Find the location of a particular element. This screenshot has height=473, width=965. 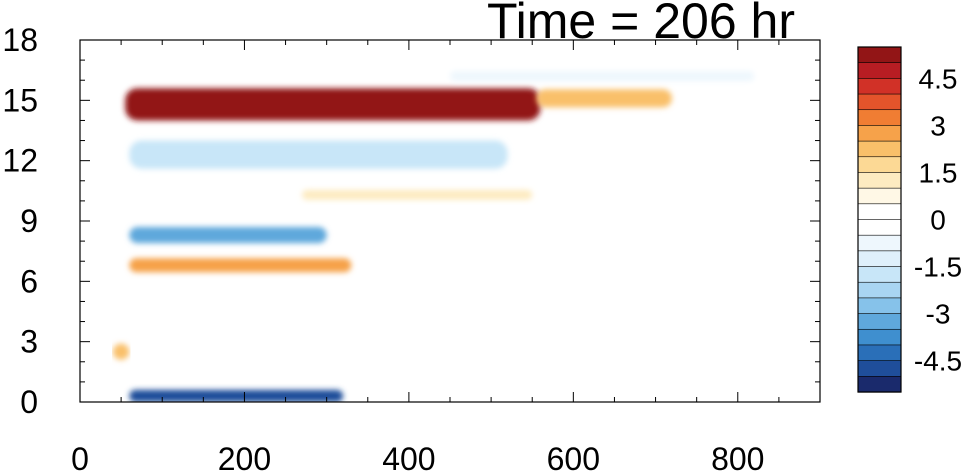

x-tick-label: 400 is located at coordinates (408, 457).